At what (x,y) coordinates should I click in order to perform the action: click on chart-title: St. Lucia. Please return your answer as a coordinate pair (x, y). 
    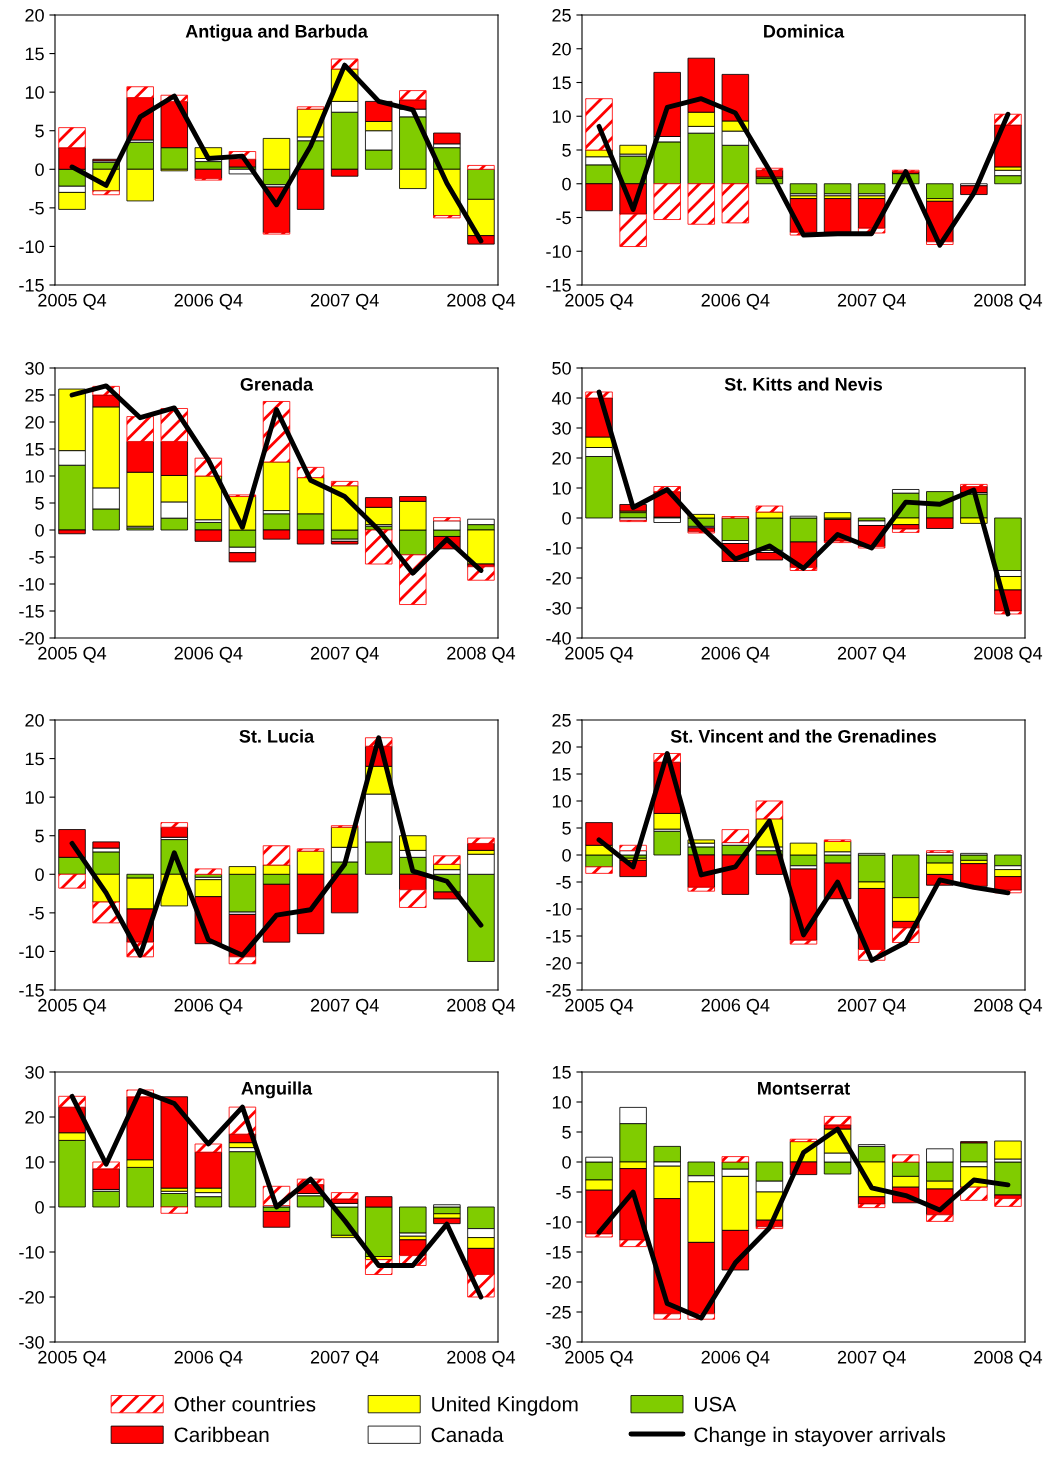
    Looking at the image, I should click on (277, 736).